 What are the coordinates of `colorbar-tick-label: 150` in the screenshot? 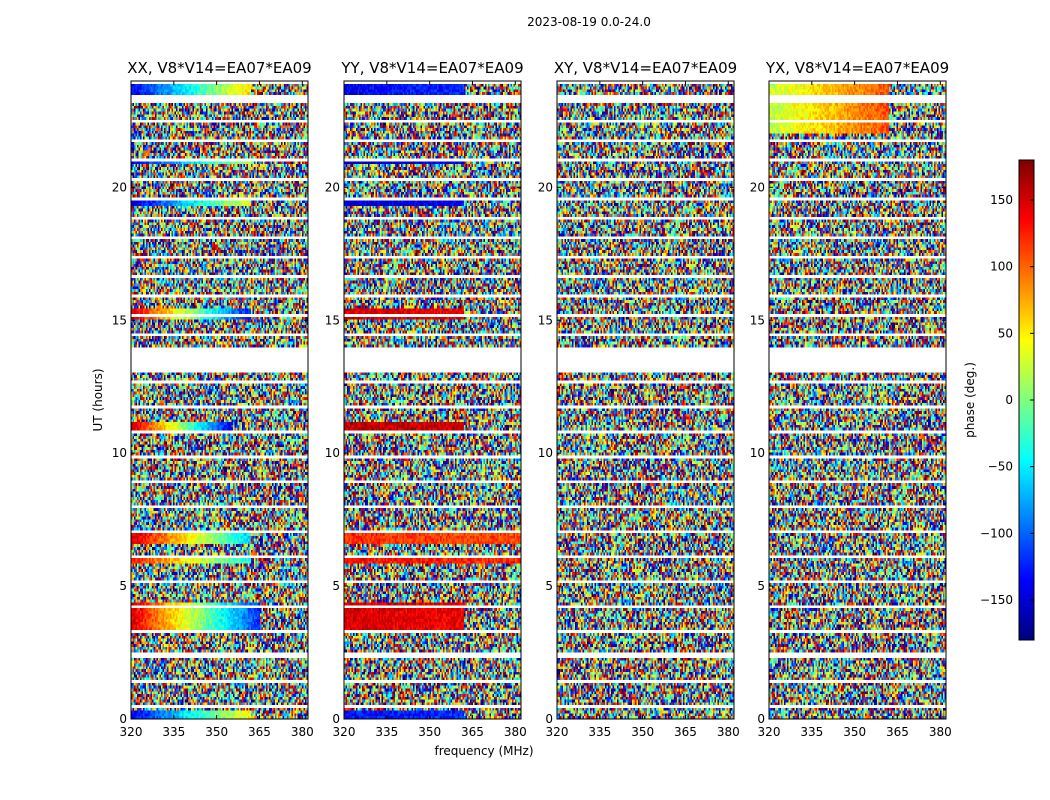 It's located at (1001, 200).